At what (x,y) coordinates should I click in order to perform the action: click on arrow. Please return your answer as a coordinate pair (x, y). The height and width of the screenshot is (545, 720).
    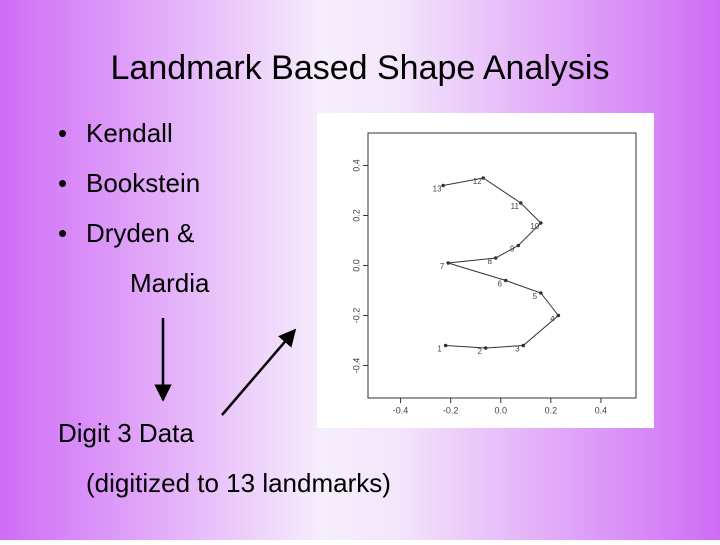
    Looking at the image, I should click on (259, 372).